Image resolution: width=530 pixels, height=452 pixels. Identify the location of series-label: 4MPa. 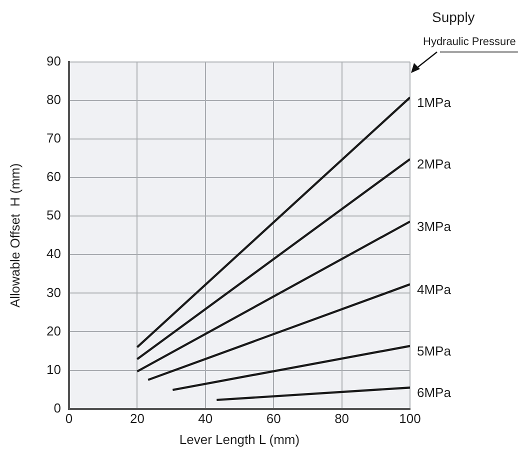
(434, 289).